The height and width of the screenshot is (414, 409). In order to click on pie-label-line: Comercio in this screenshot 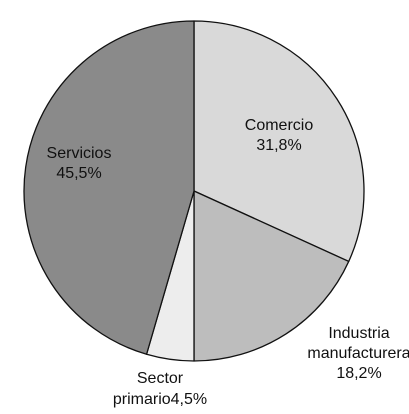, I will do `click(279, 125)`.